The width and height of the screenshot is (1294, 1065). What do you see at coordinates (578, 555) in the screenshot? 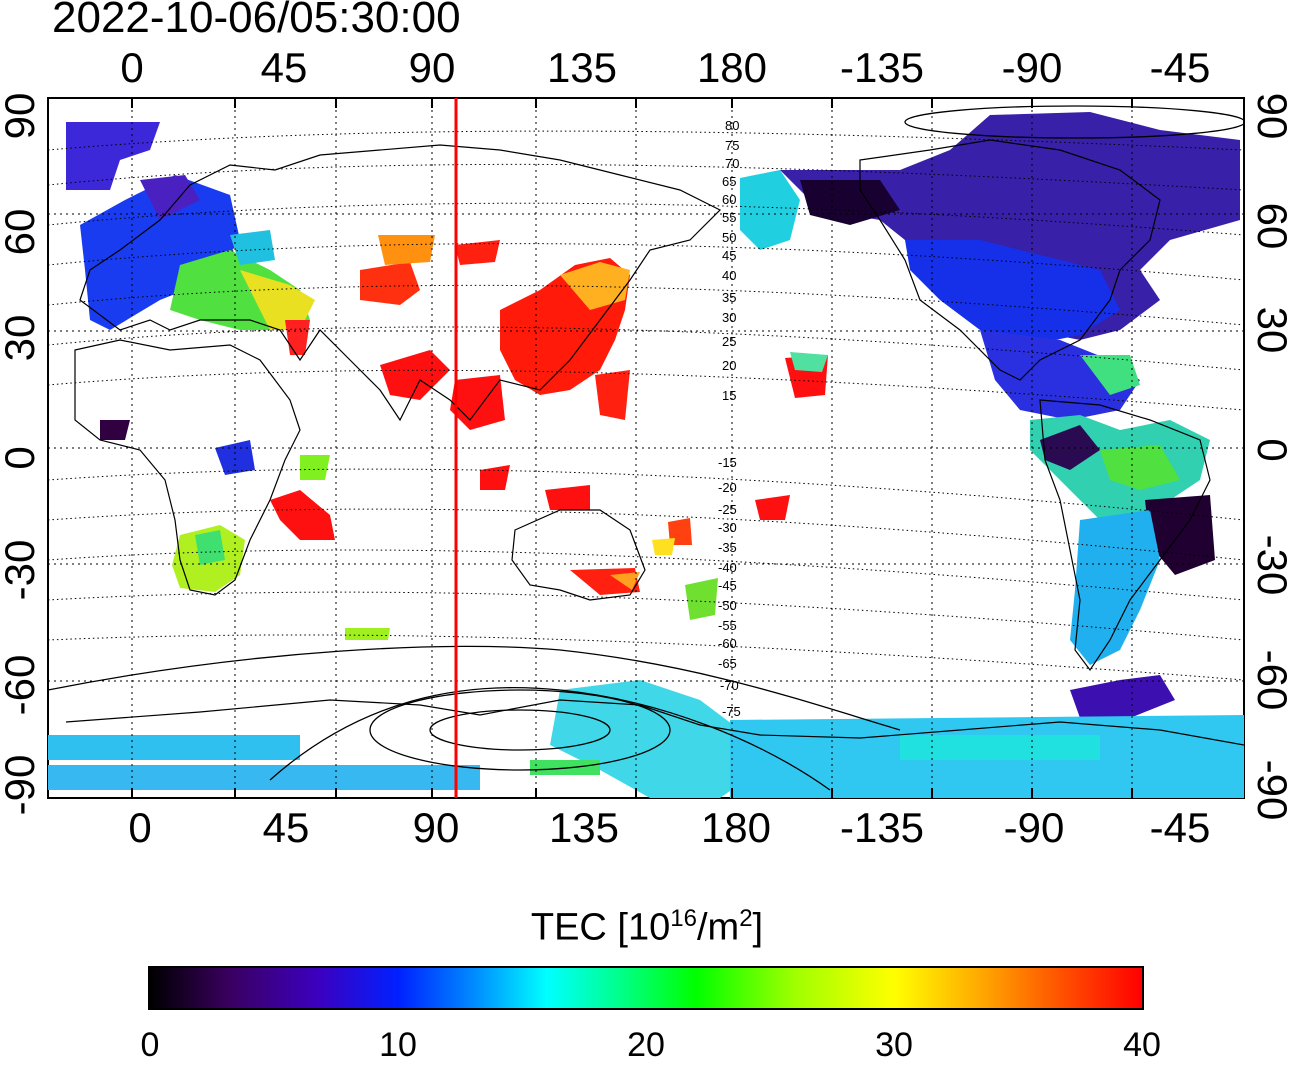
I see `australia-coastline` at bounding box center [578, 555].